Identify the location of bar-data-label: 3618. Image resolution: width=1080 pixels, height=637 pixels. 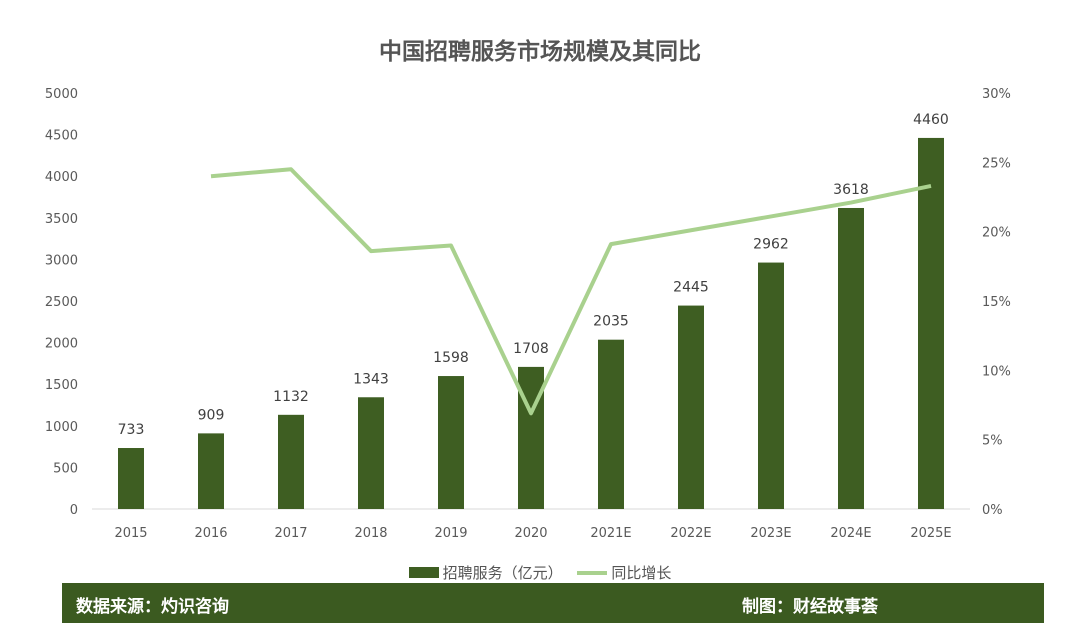
(851, 190).